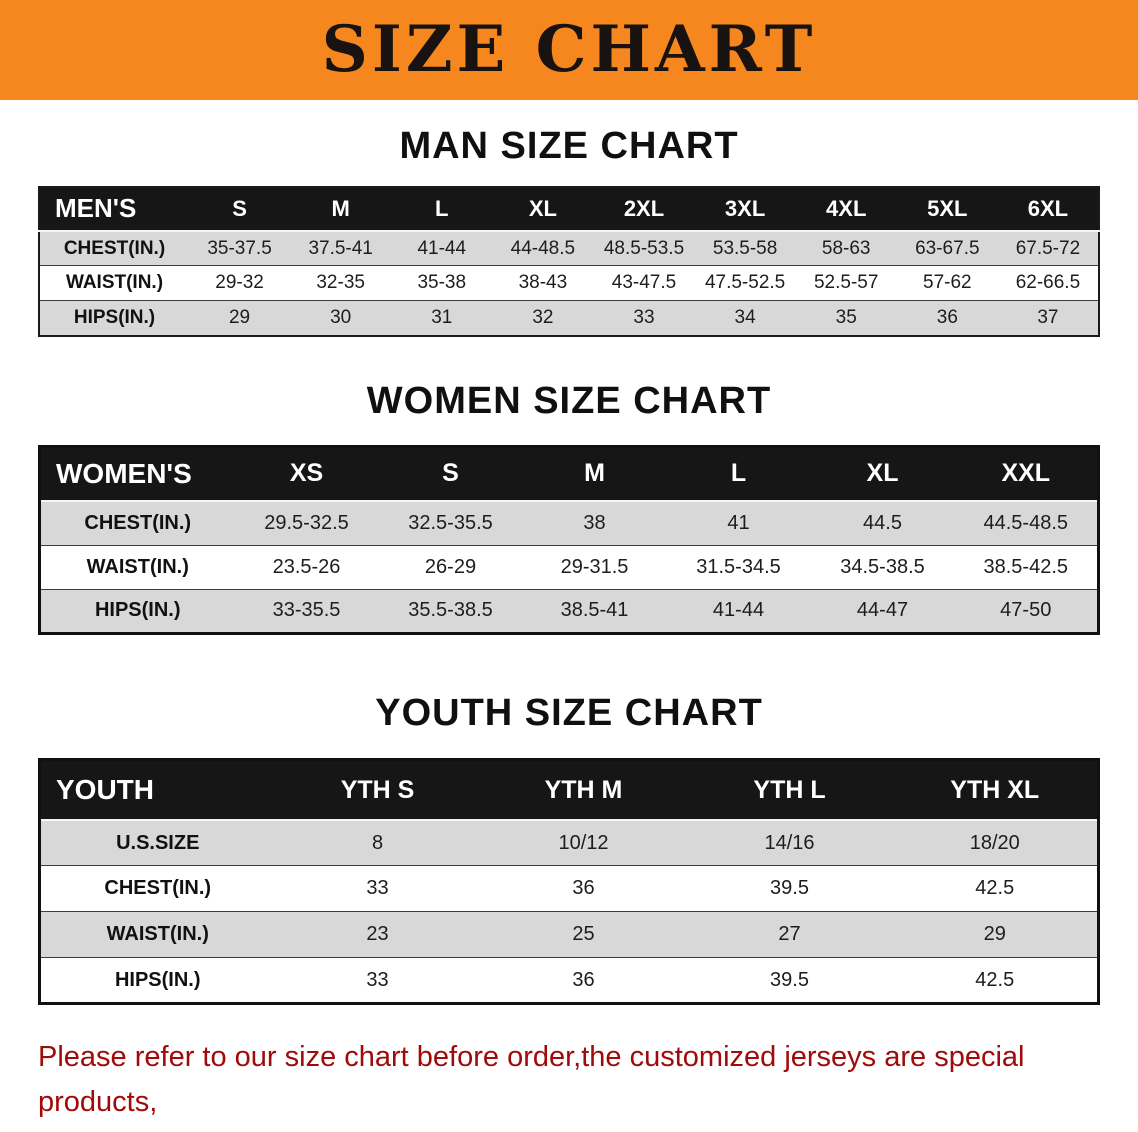 The image size is (1138, 1132). Describe the element at coordinates (450, 611) in the screenshot. I see `value-cell: 35.5-38.5` at that location.